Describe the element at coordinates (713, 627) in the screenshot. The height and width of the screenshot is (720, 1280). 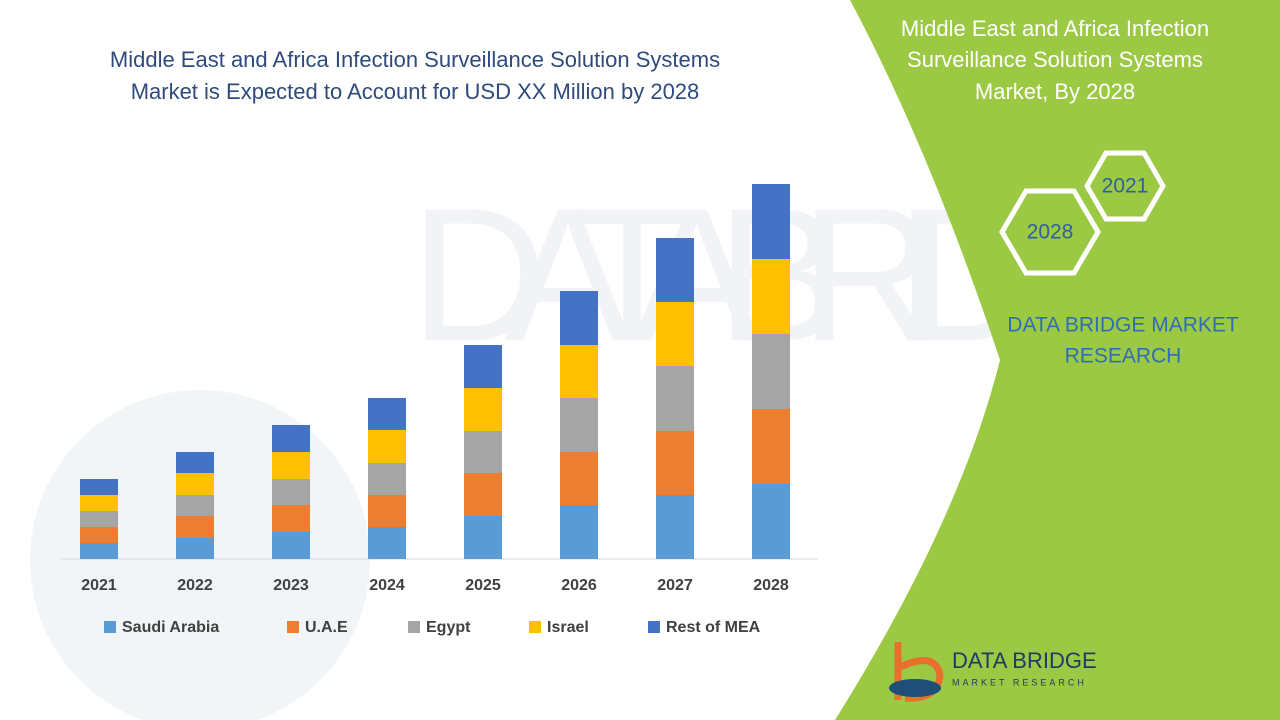
I see `legend-label: Rest of MEA` at that location.